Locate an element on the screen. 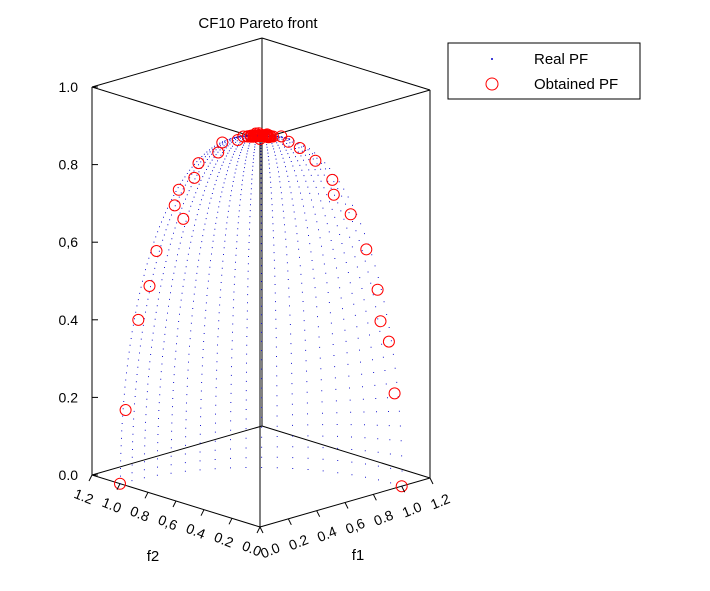 This screenshot has width=710, height=591. x-tick-label: 1.2 is located at coordinates (440, 501).